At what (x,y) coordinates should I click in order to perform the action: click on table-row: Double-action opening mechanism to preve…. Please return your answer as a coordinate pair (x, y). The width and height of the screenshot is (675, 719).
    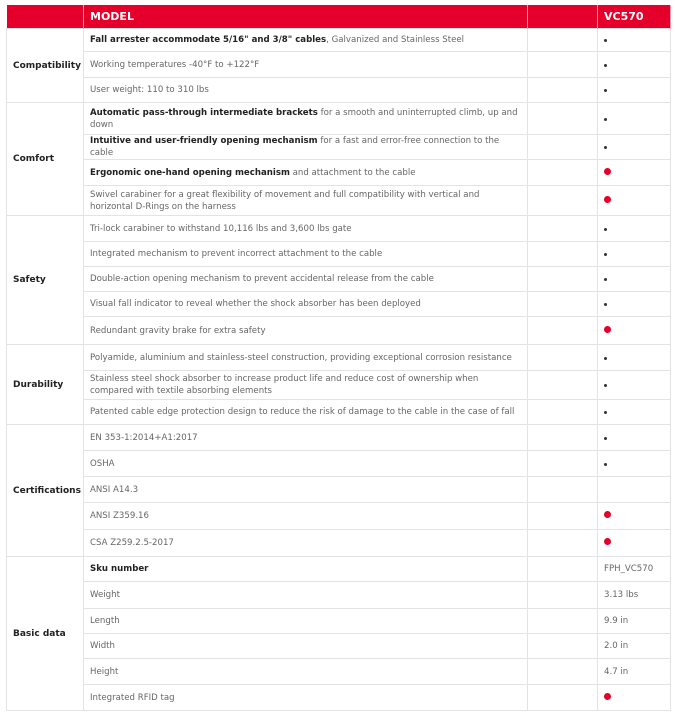
    Looking at the image, I should click on (339, 279).